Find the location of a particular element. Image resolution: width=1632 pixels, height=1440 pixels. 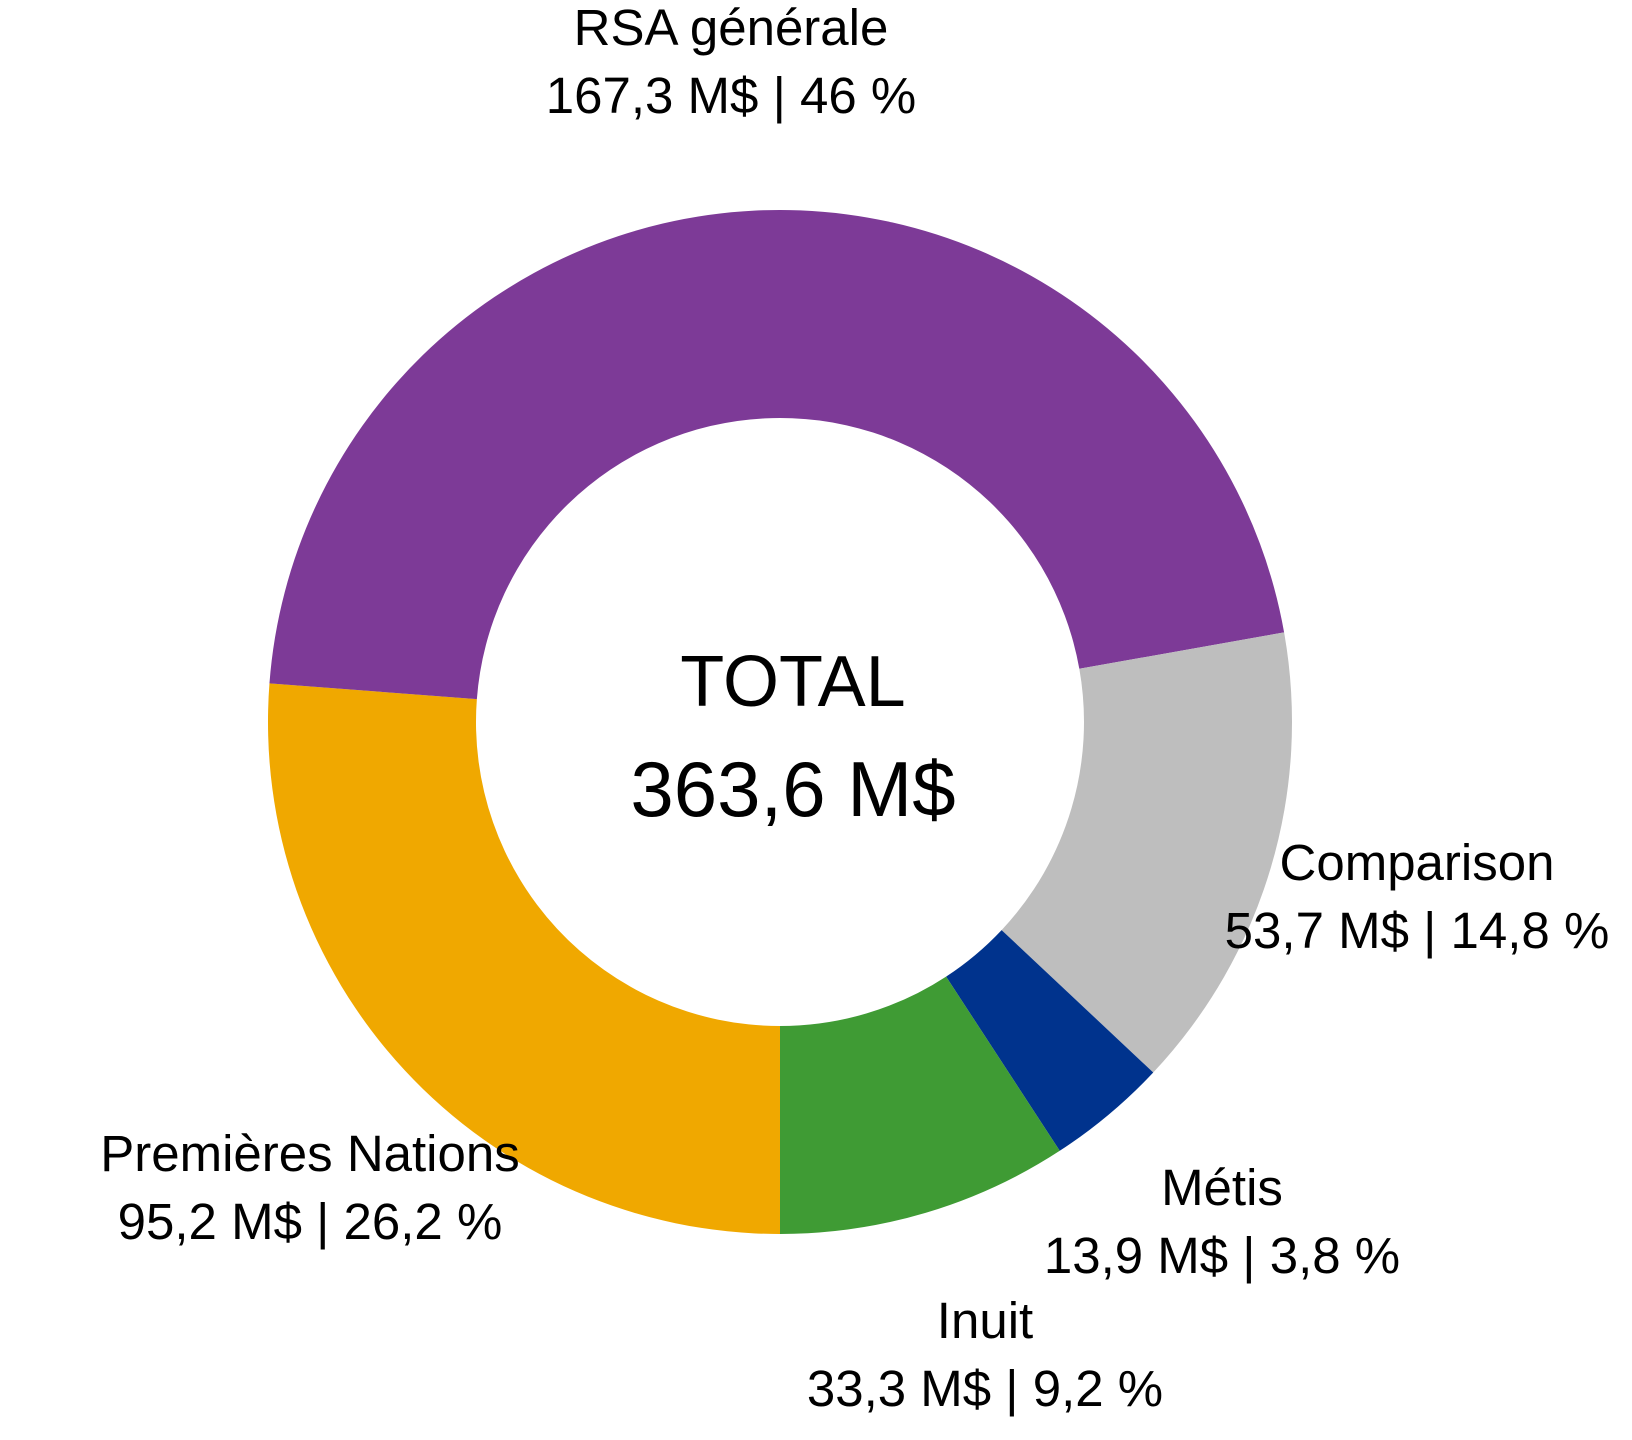

total-label: TOTAL is located at coordinates (793, 682).